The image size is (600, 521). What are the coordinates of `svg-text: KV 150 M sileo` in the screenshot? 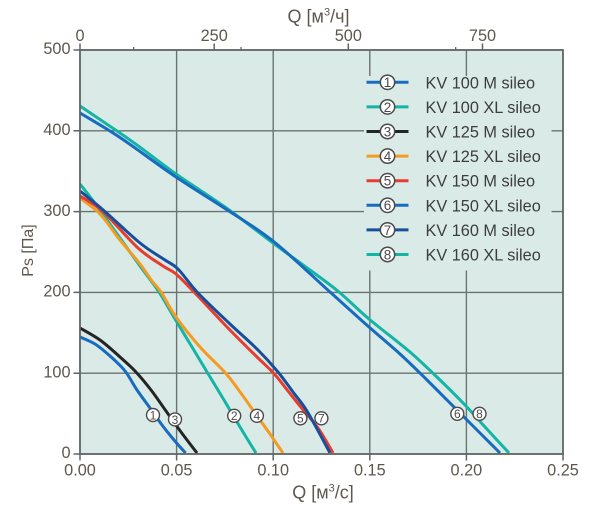 It's located at (481, 182).